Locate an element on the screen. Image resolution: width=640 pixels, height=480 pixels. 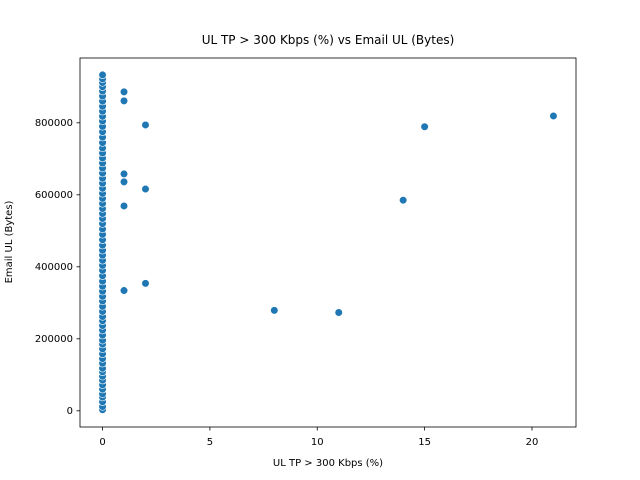
x-tick-label: 5 is located at coordinates (210, 442).